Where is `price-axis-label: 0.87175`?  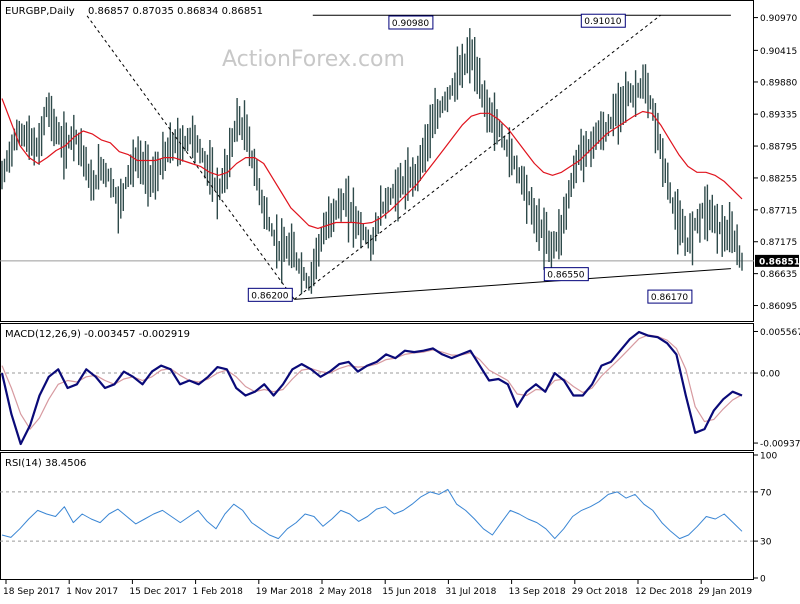 price-axis-label: 0.87175 is located at coordinates (778, 243).